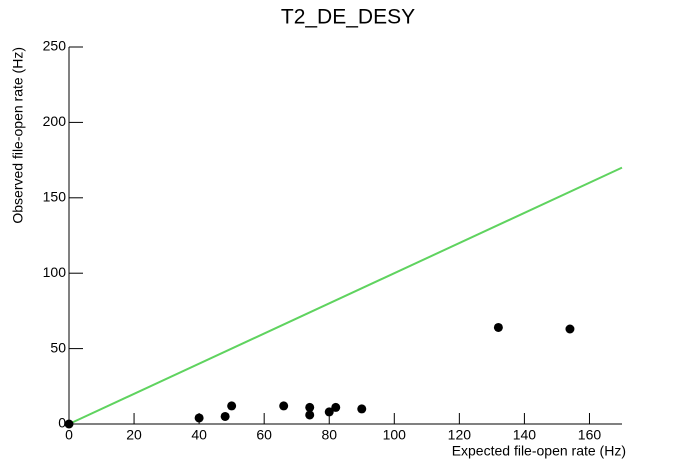 Image resolution: width=696 pixels, height=472 pixels. Describe the element at coordinates (329, 435) in the screenshot. I see `x-tick-label: 80` at that location.